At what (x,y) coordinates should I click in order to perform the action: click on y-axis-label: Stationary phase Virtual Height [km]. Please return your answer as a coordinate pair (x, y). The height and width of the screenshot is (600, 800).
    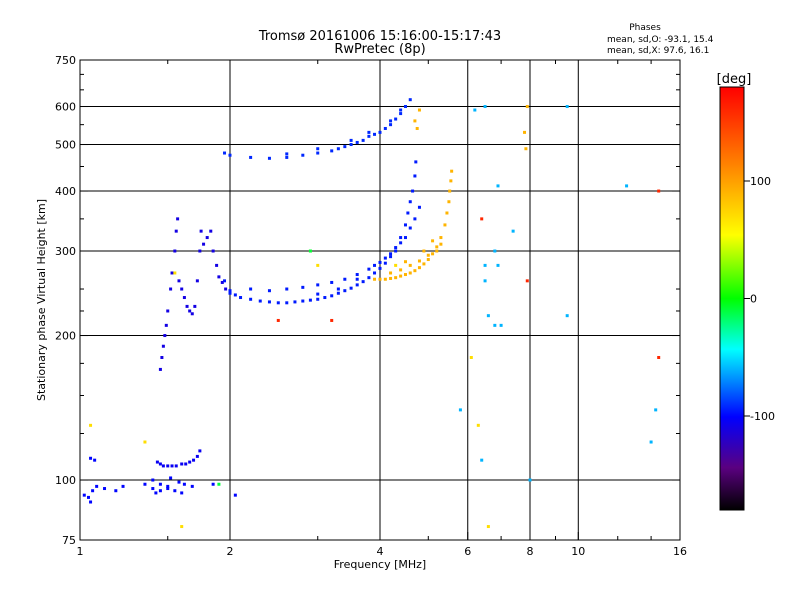
    Looking at the image, I should click on (41, 300).